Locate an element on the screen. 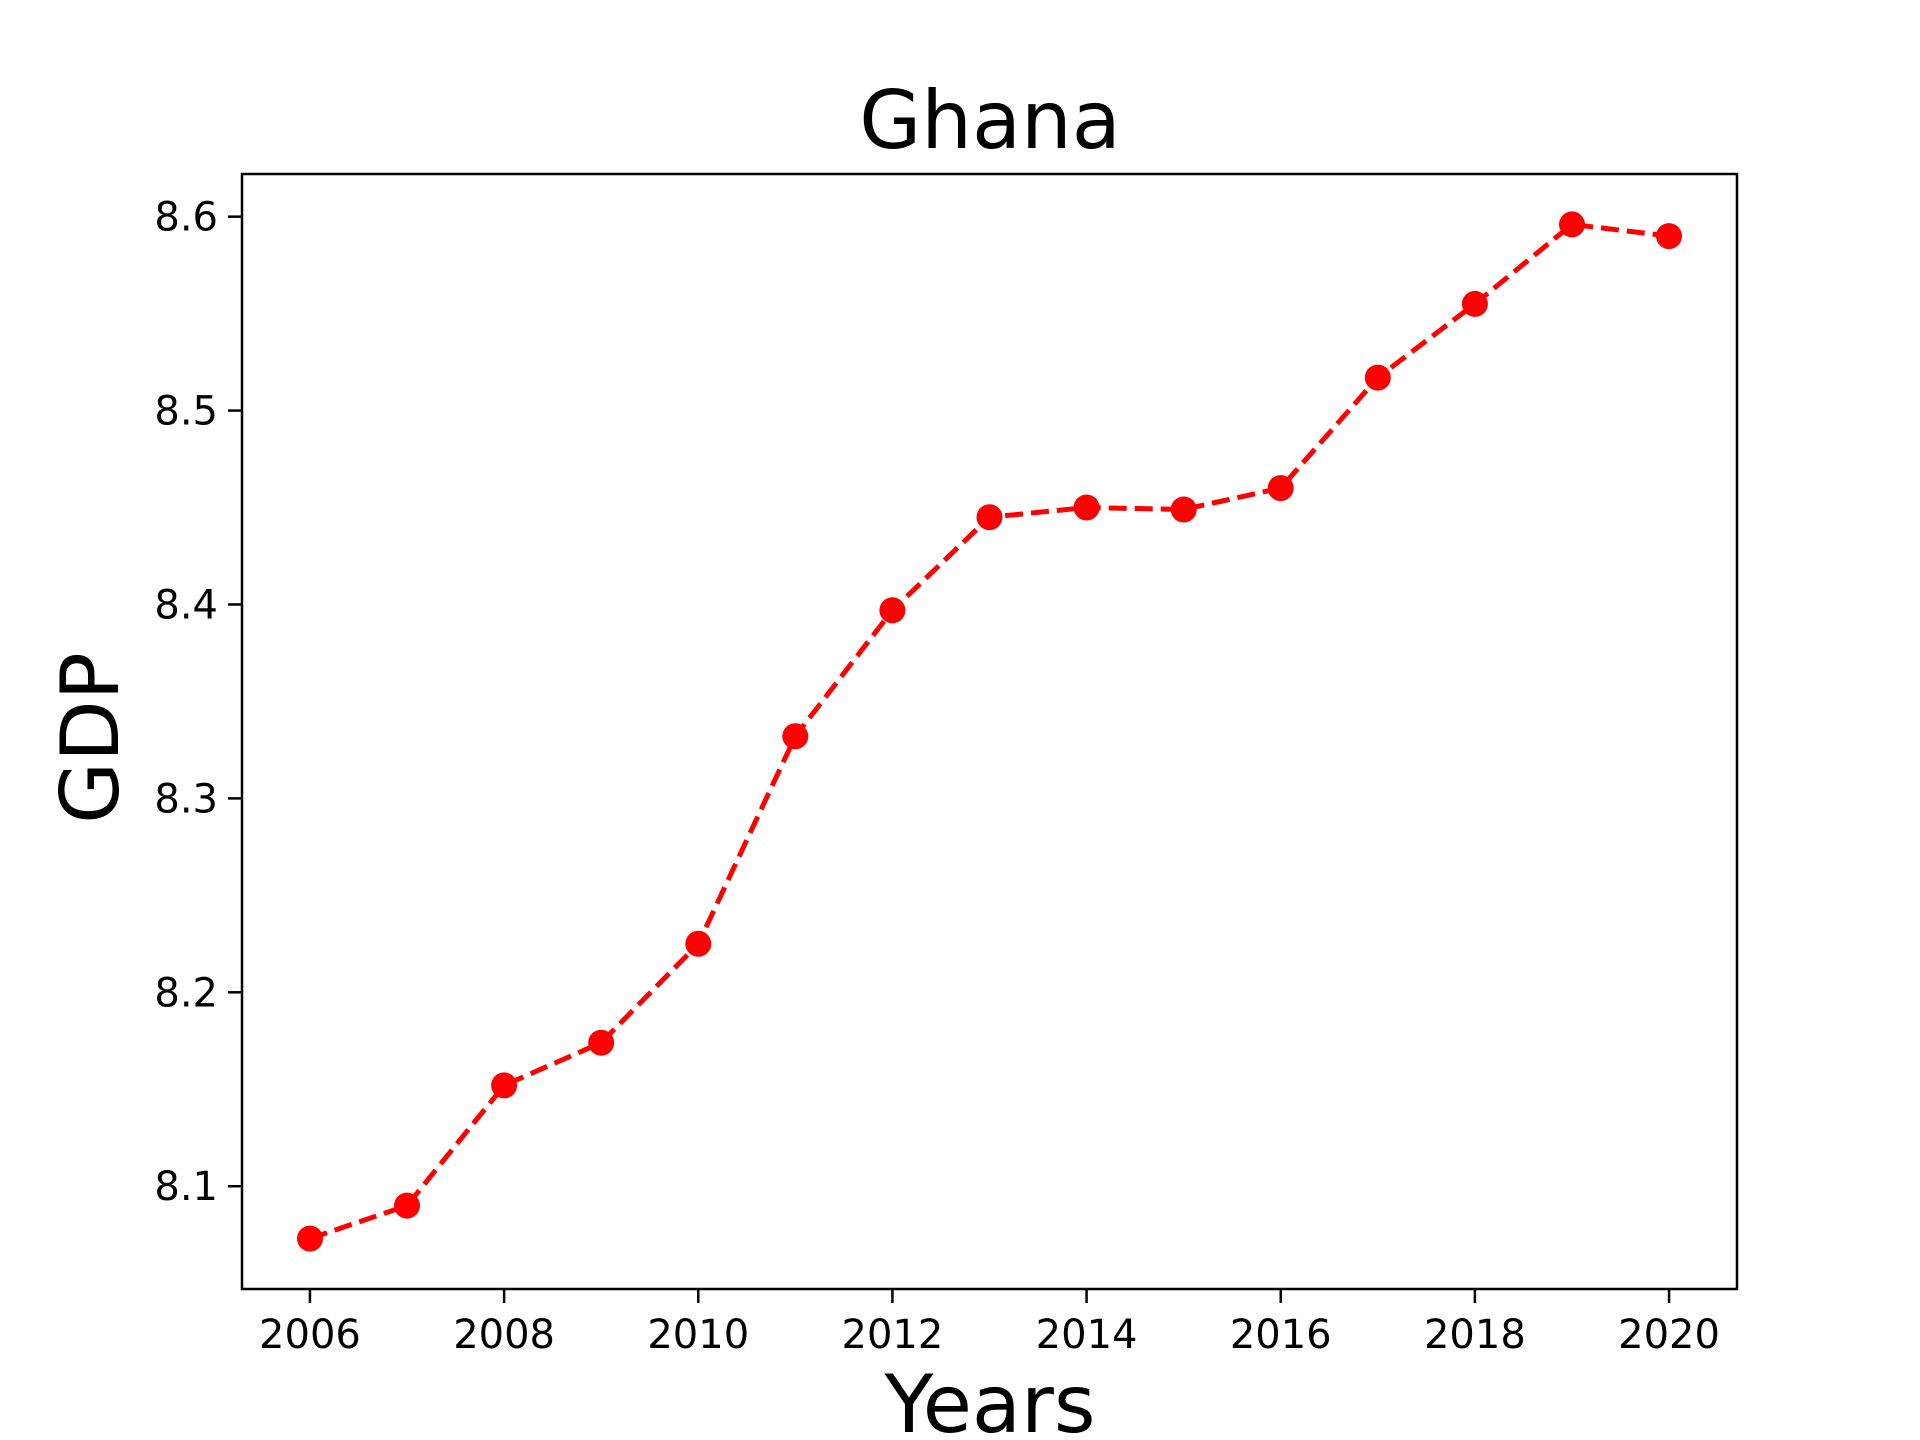  x-tick-label: 2020 is located at coordinates (1669, 1335).